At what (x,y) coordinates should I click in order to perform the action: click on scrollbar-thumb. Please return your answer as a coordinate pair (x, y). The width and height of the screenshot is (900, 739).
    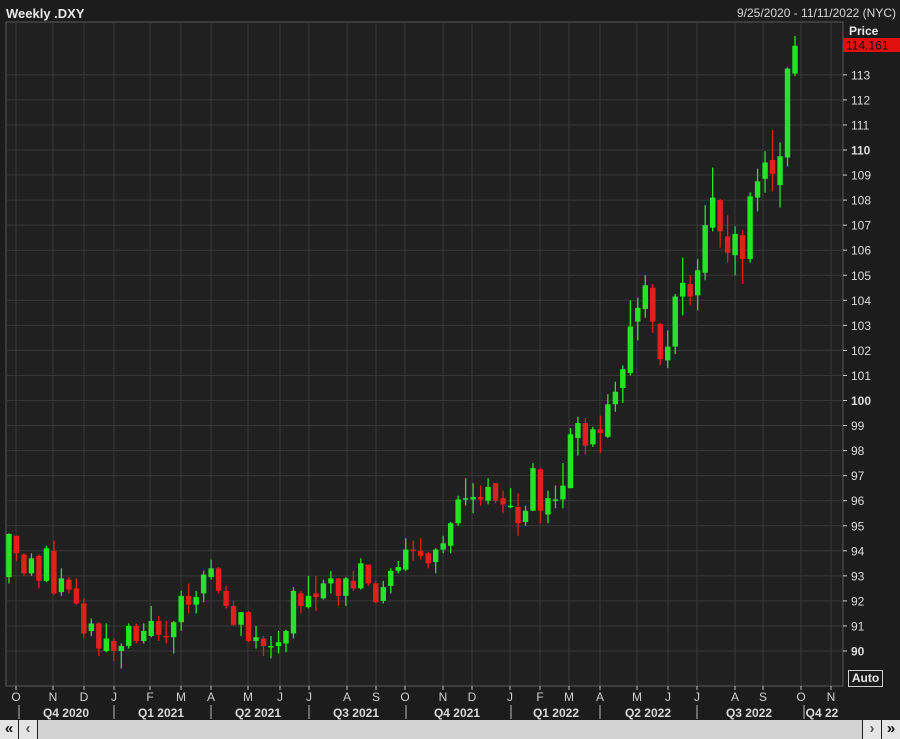
    Looking at the image, I should click on (450, 729).